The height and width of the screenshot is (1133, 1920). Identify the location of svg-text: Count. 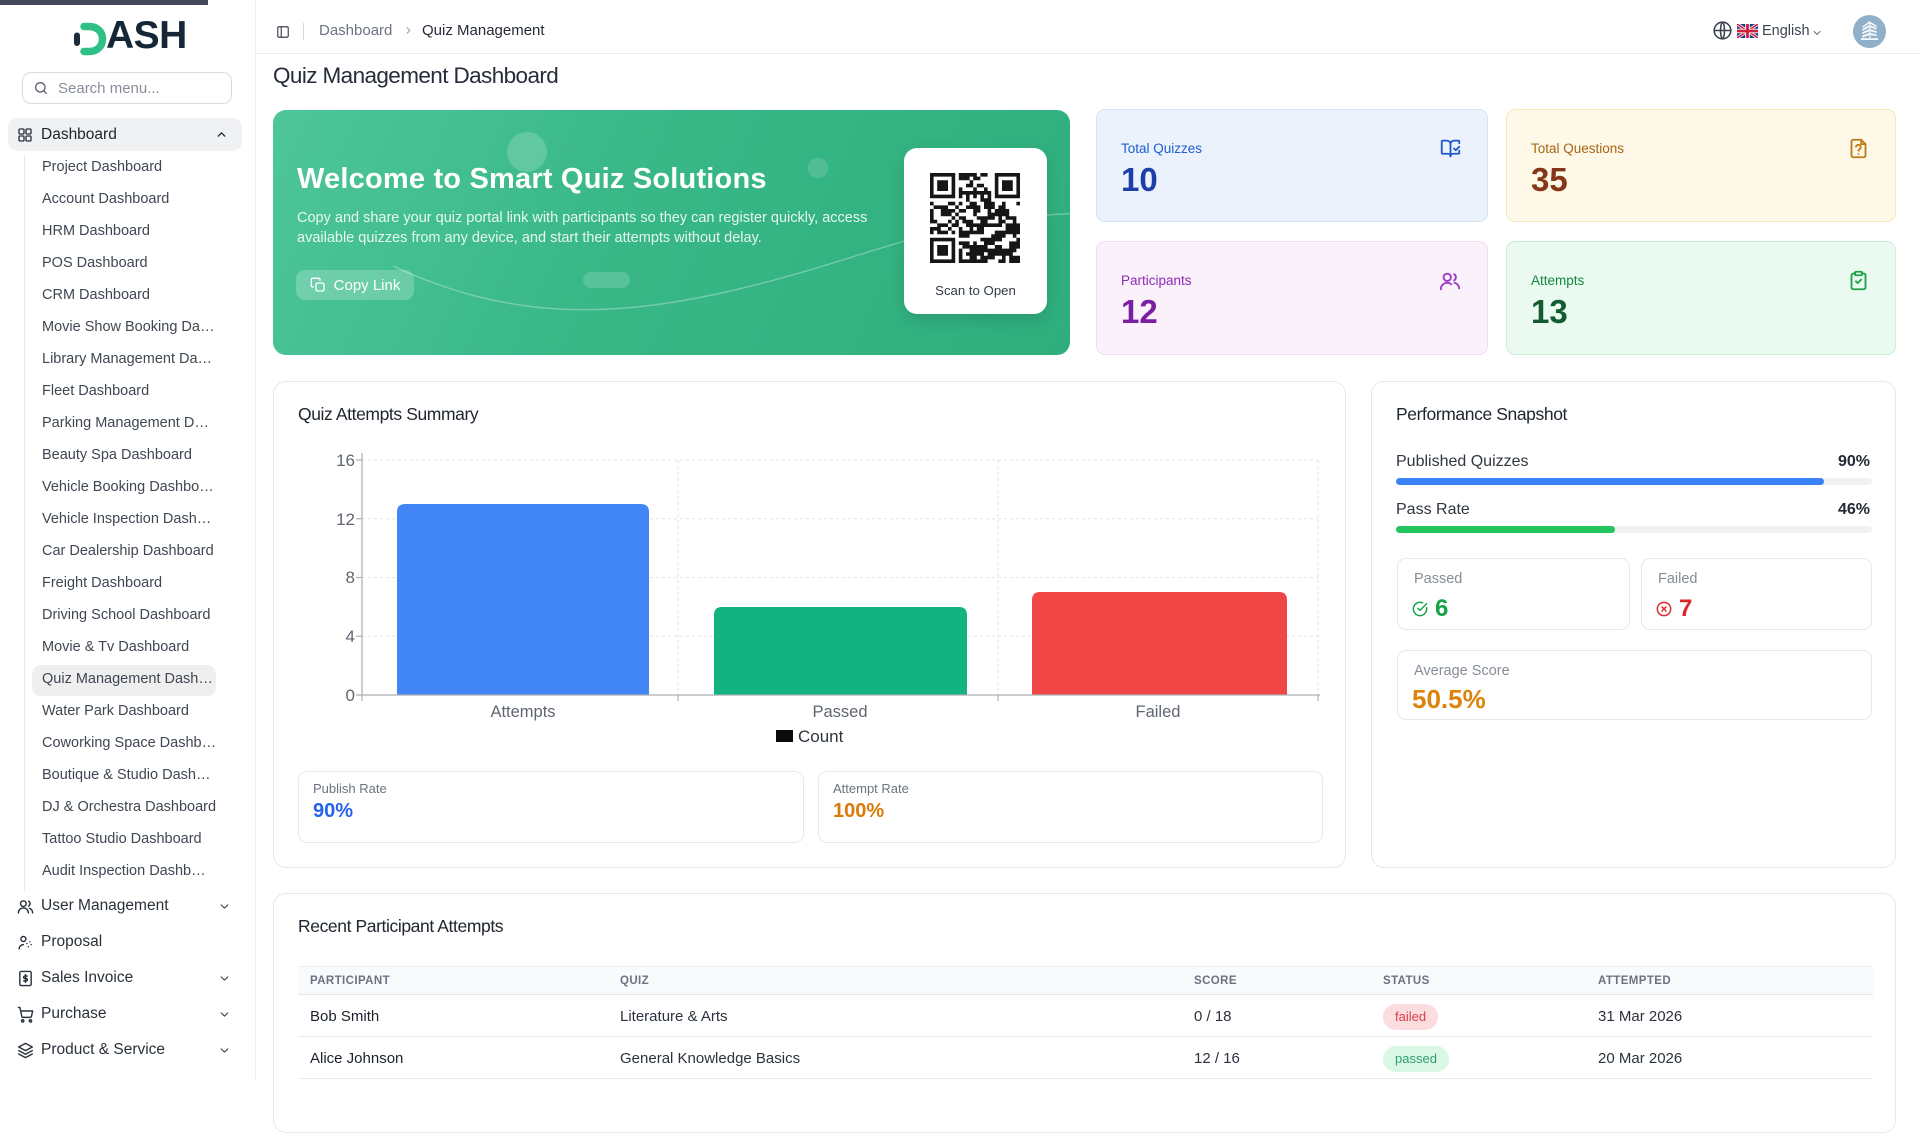
(821, 736).